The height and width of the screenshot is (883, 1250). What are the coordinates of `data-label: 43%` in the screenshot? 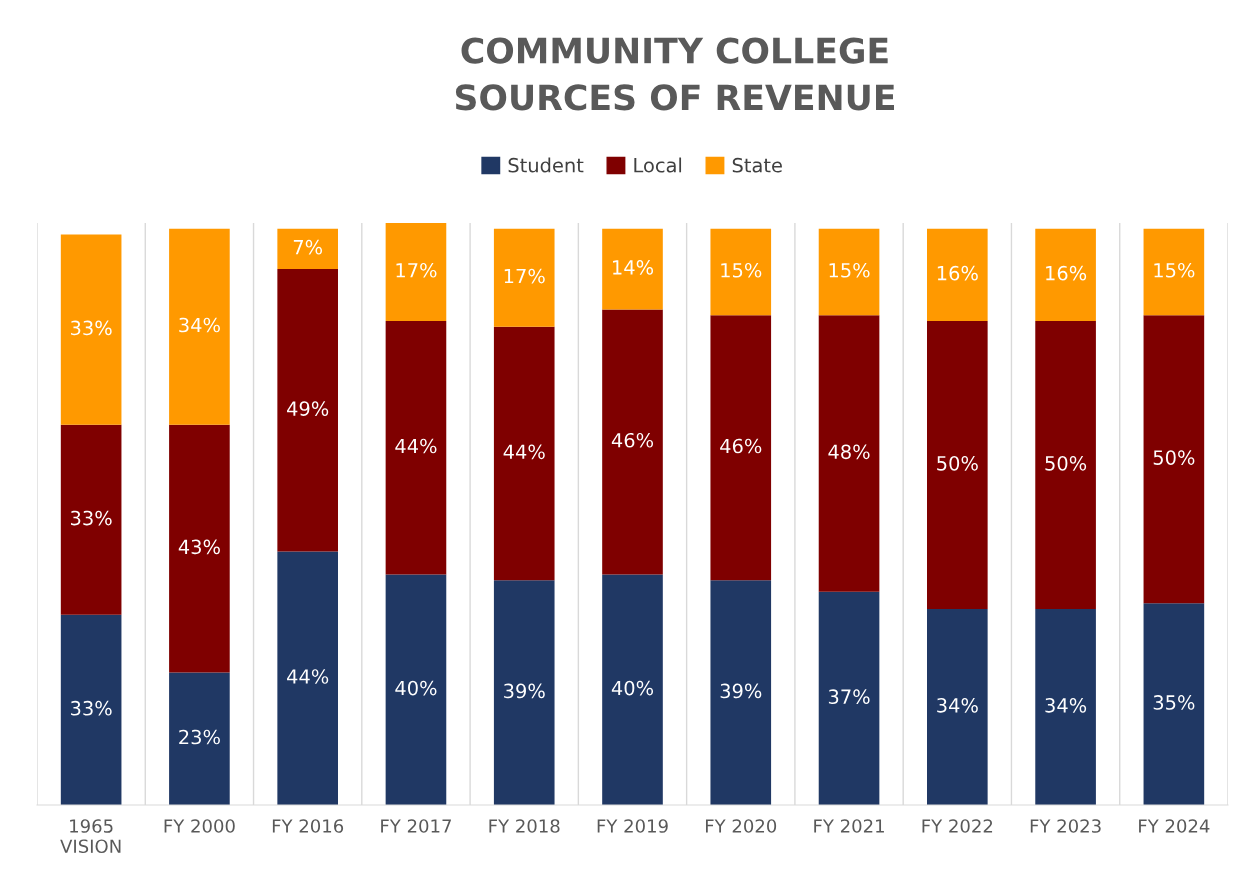 It's located at (199, 547).